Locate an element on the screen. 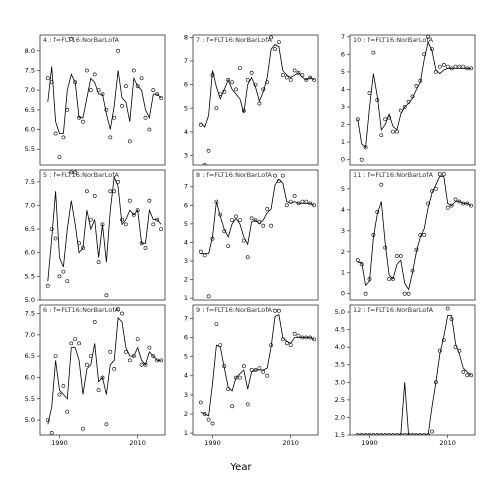  y-tick-label: 0 is located at coordinates (343, 160).